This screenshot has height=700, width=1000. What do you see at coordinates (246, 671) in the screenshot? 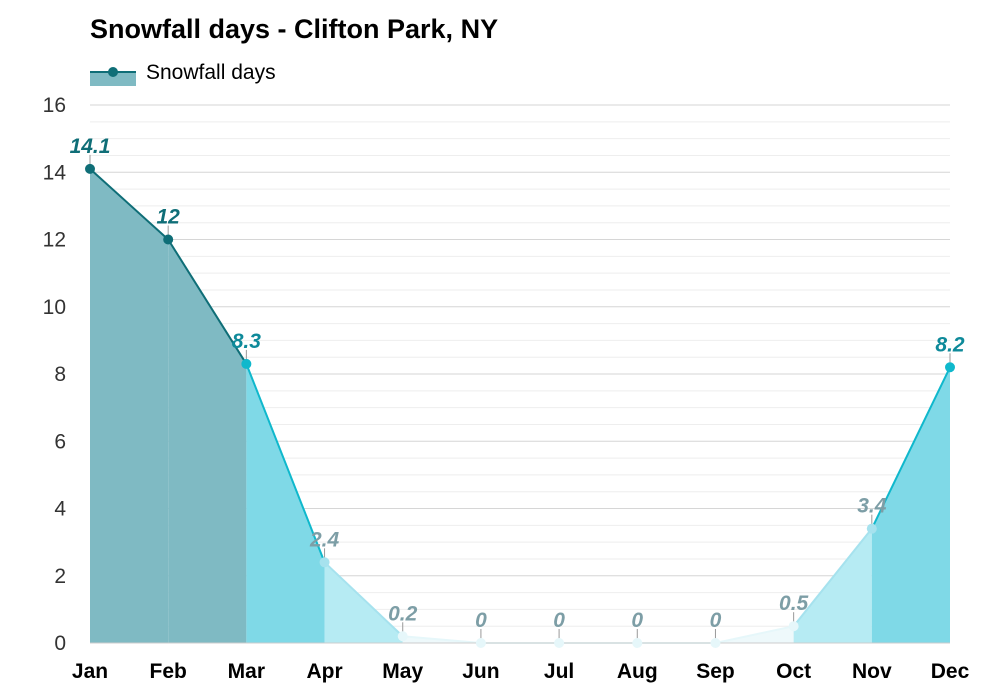
I see `x-tick-label: Mar` at bounding box center [246, 671].